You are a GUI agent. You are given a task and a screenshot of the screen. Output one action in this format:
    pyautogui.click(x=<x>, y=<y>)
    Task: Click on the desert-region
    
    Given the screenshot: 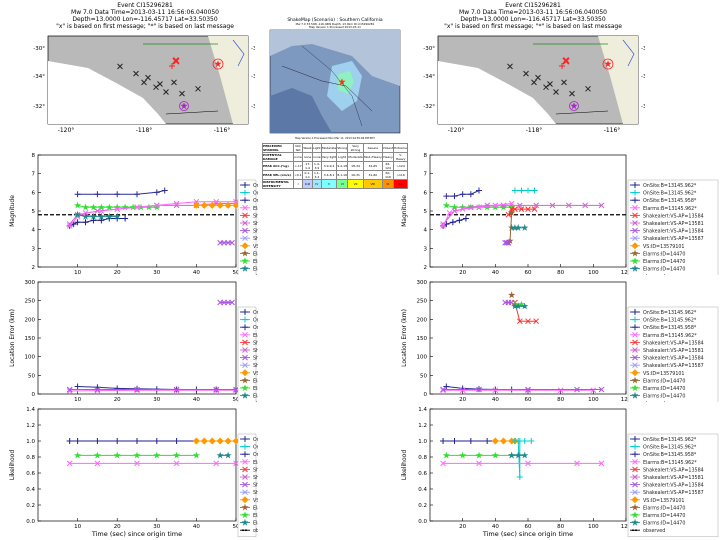 What is the action you would take?
    pyautogui.click(x=618, y=80)
    